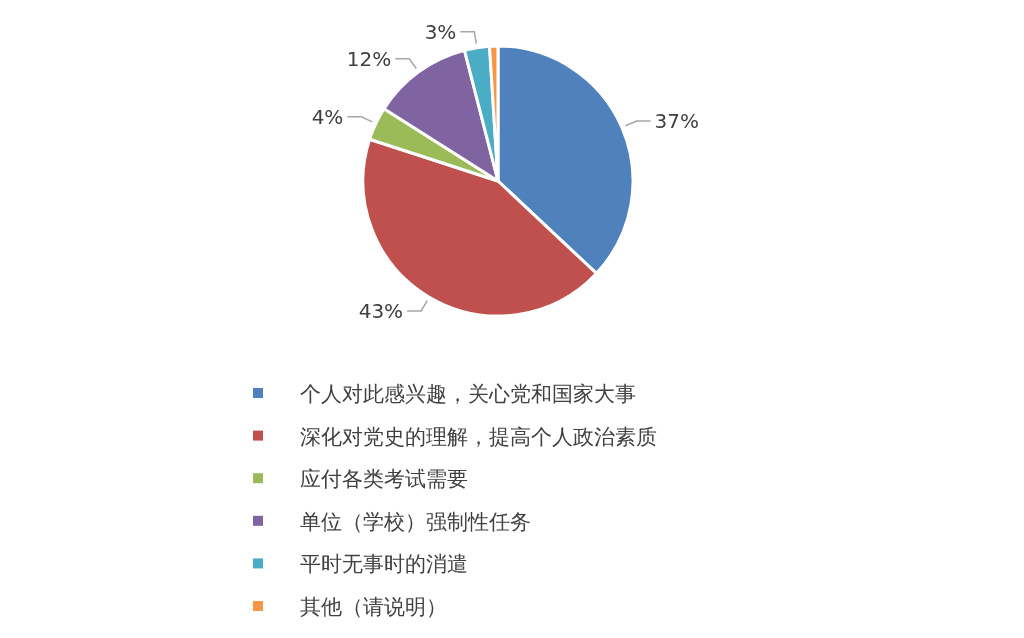  Describe the element at coordinates (468, 394) in the screenshot. I see `legend-label: 个人对此感兴趣，关心党和国家大事` at that location.